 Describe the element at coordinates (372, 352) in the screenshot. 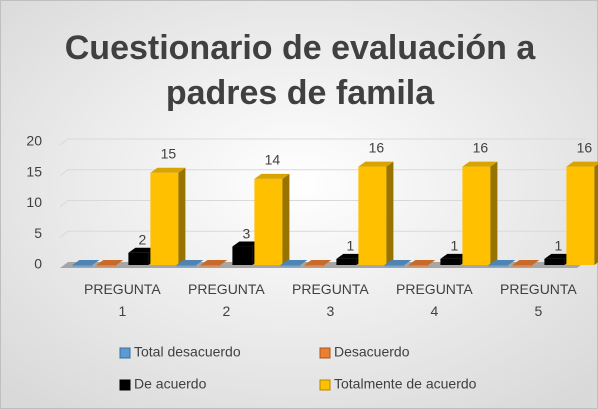

I see `legend-label: Desacuerdo` at that location.